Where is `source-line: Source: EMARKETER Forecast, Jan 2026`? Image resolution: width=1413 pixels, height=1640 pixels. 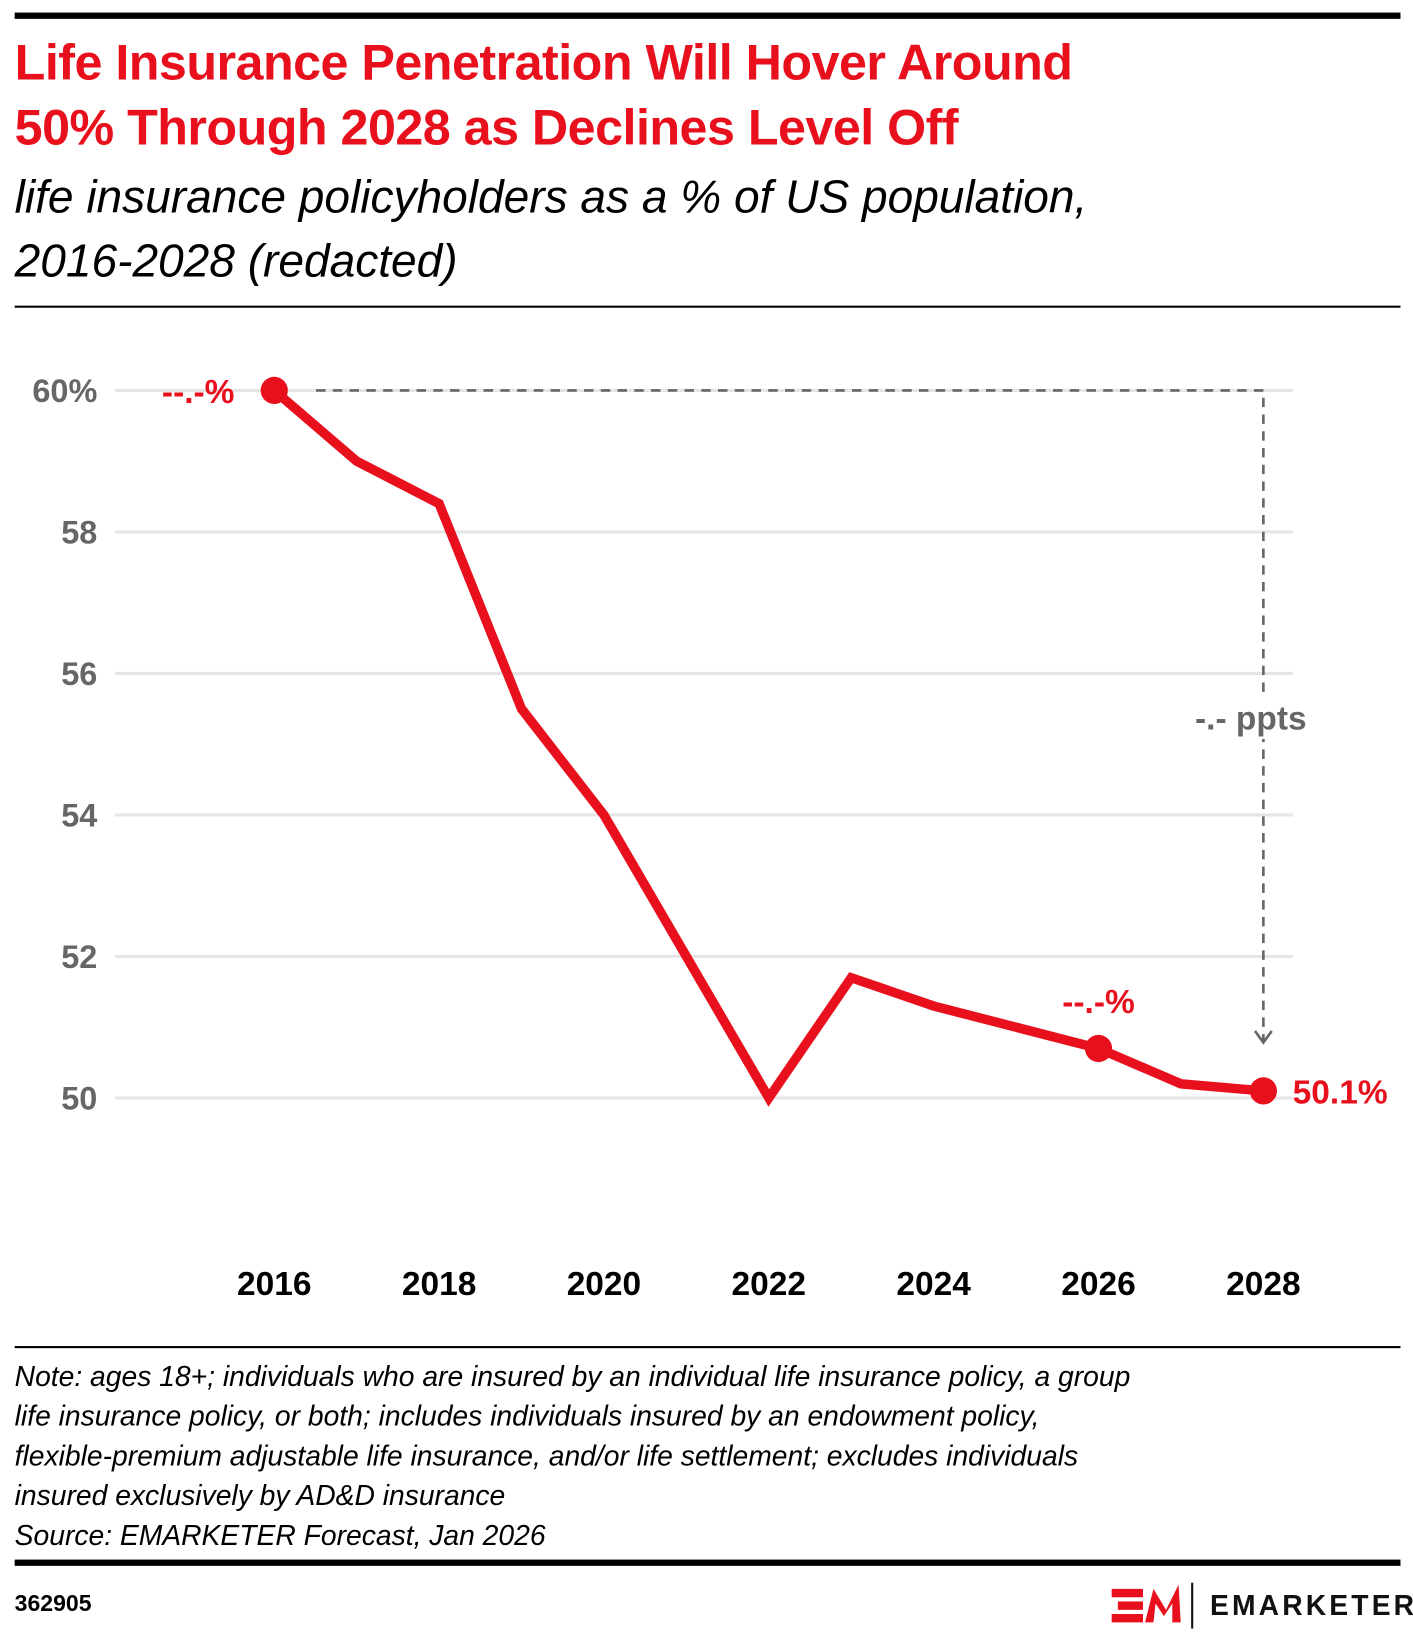 source-line: Source: EMARKETER Forecast, Jan 2026 is located at coordinates (280, 1535).